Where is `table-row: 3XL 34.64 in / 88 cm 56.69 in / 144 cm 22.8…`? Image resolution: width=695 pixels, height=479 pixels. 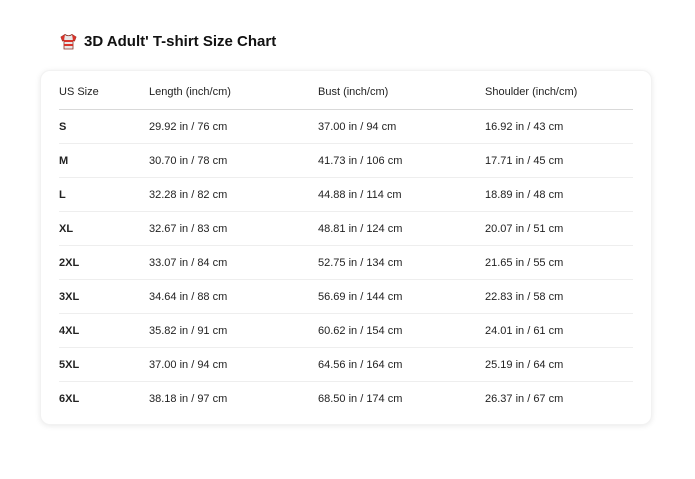
table-row: 3XL 34.64 in / 88 cm 56.69 in / 144 cm 22.8… is located at coordinates (346, 296).